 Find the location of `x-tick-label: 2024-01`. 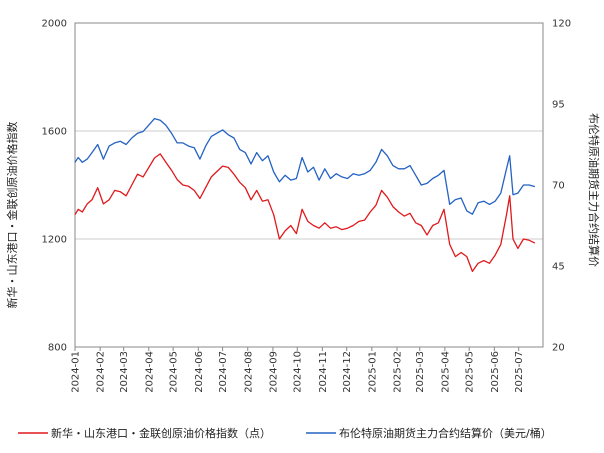

x-tick-label: 2024-01 is located at coordinates (76, 372).